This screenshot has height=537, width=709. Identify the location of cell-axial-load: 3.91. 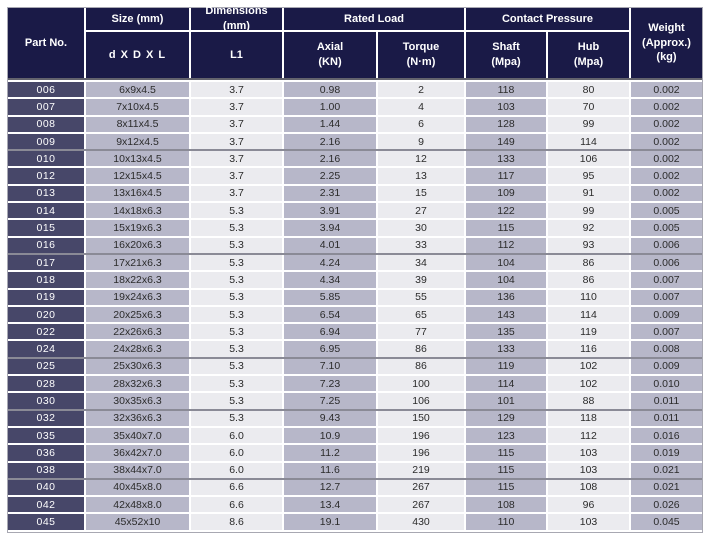
(330, 211).